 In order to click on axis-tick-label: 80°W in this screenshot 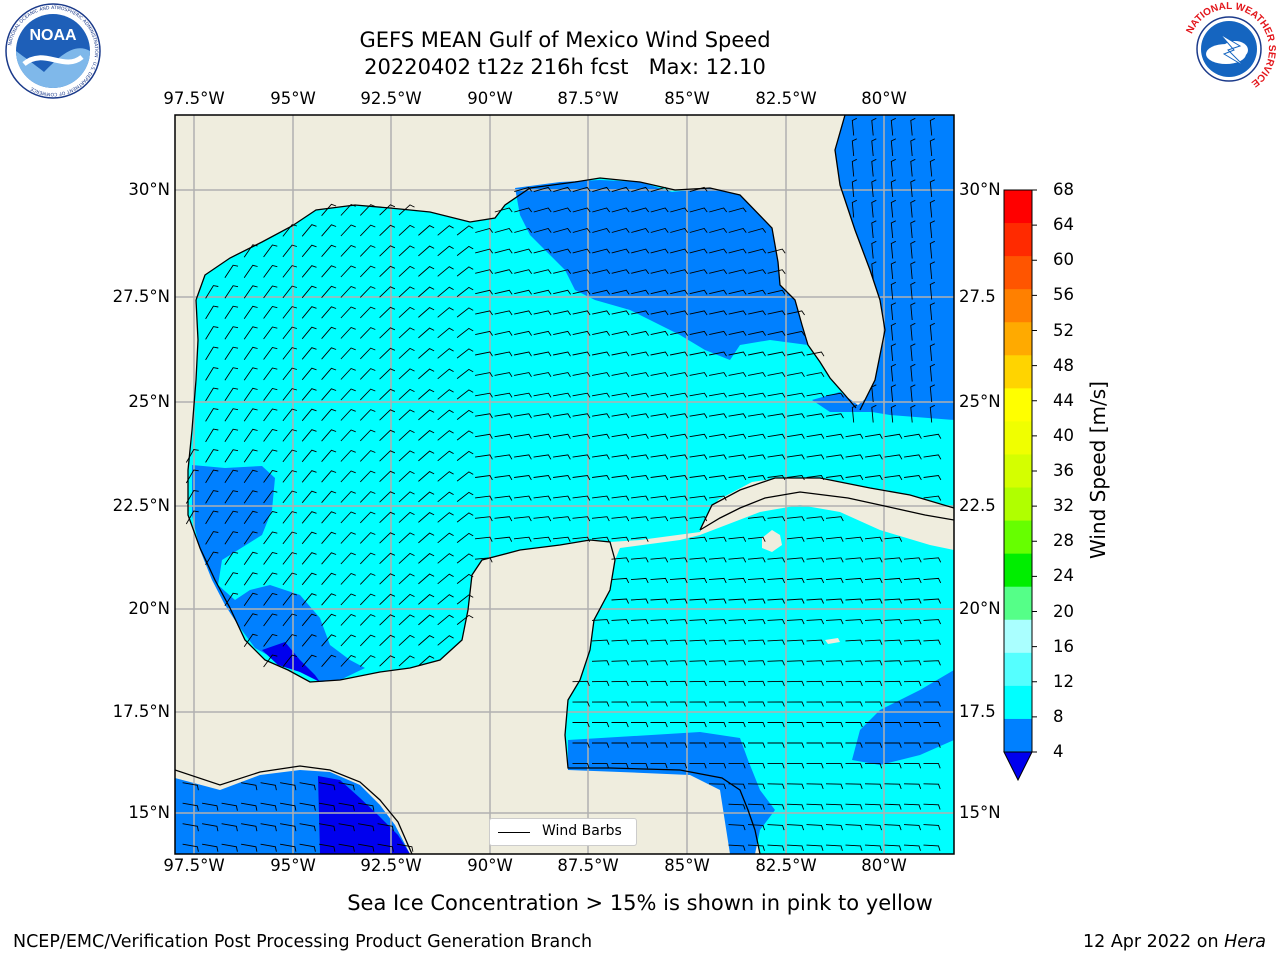, I will do `click(884, 865)`.